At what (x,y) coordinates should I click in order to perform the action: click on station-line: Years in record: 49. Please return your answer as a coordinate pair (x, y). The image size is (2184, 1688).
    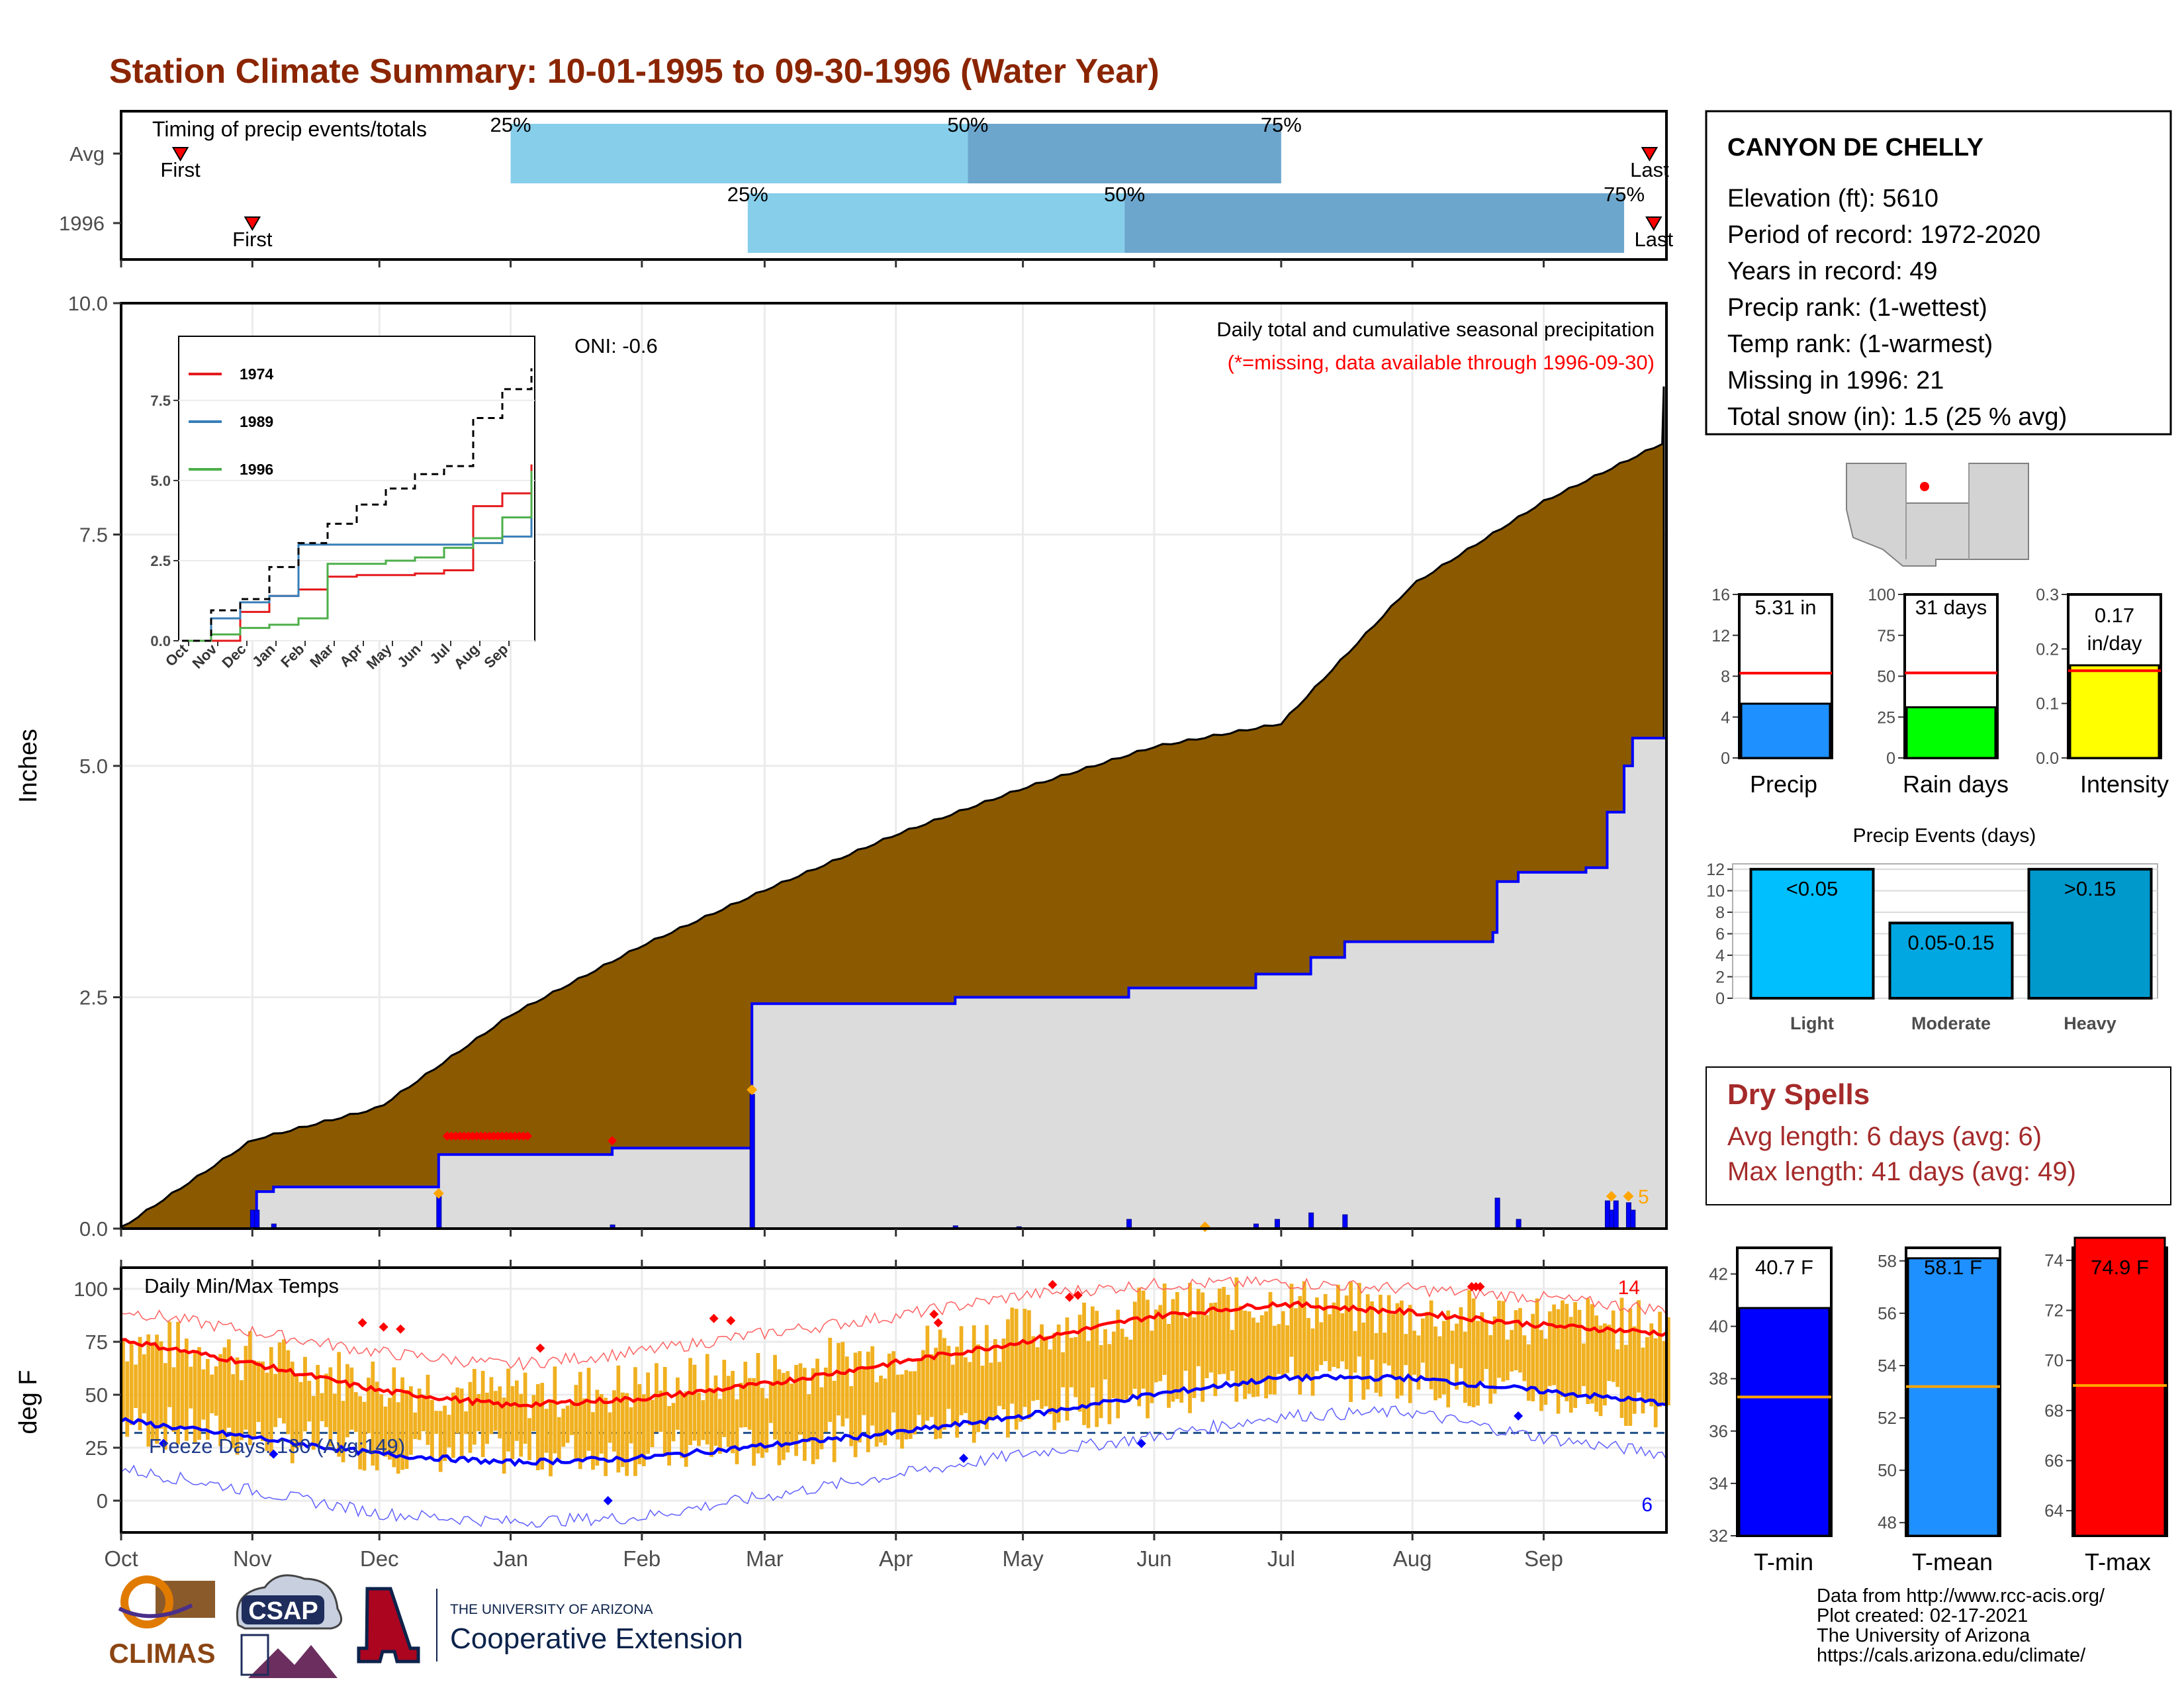
    Looking at the image, I should click on (1832, 271).